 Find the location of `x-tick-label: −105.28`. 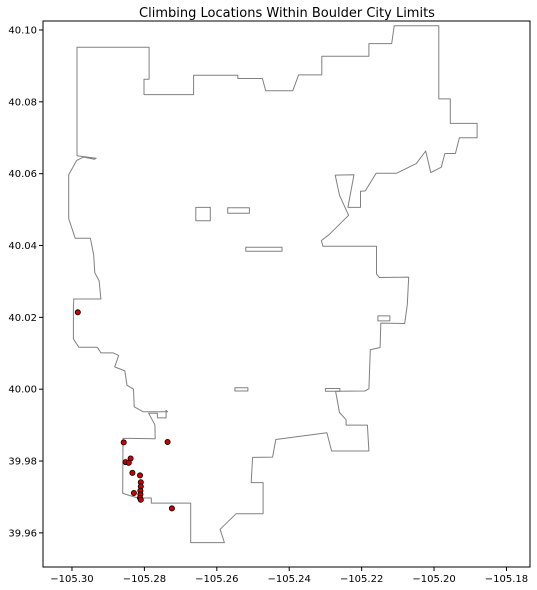

x-tick-label: −105.28 is located at coordinates (144, 579).